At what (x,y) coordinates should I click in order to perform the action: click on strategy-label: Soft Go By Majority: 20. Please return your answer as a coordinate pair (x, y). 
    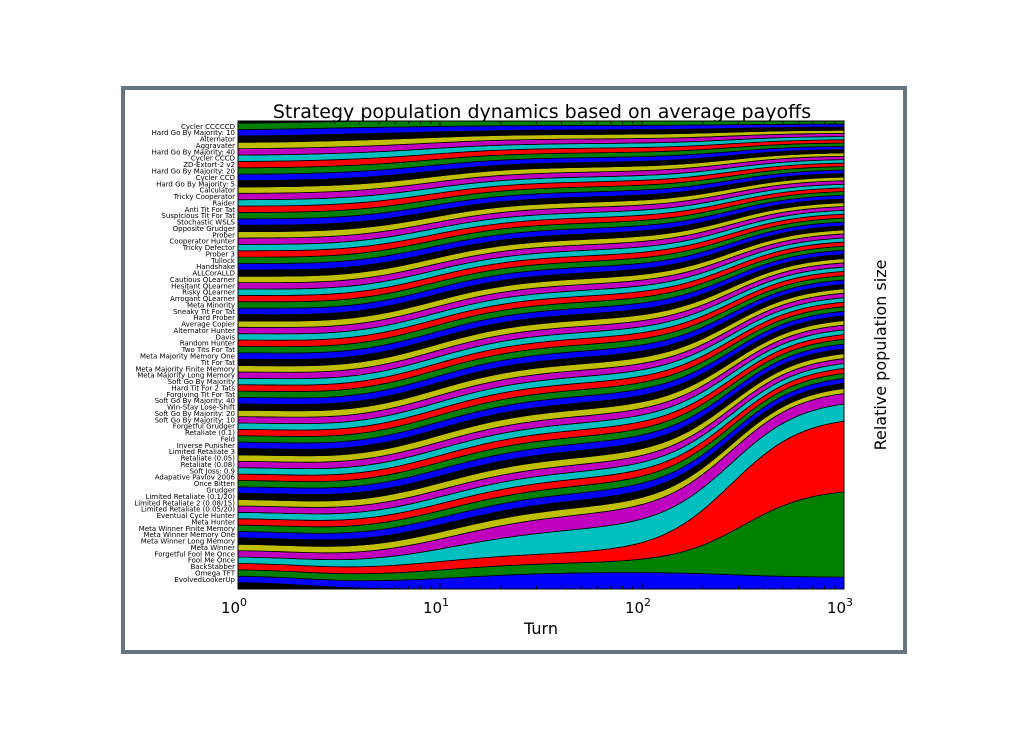
    Looking at the image, I should click on (195, 414).